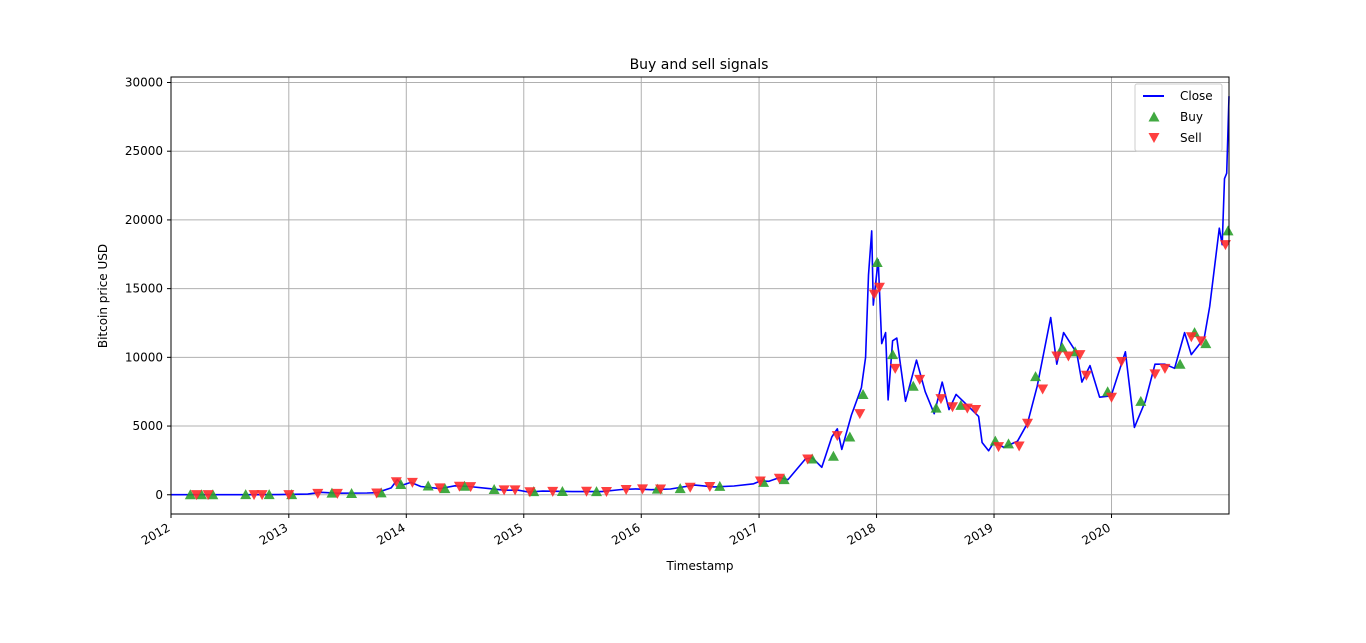 The image size is (1366, 643). Describe the element at coordinates (625, 533) in the screenshot. I see `x-tick-label: 2016` at that location.